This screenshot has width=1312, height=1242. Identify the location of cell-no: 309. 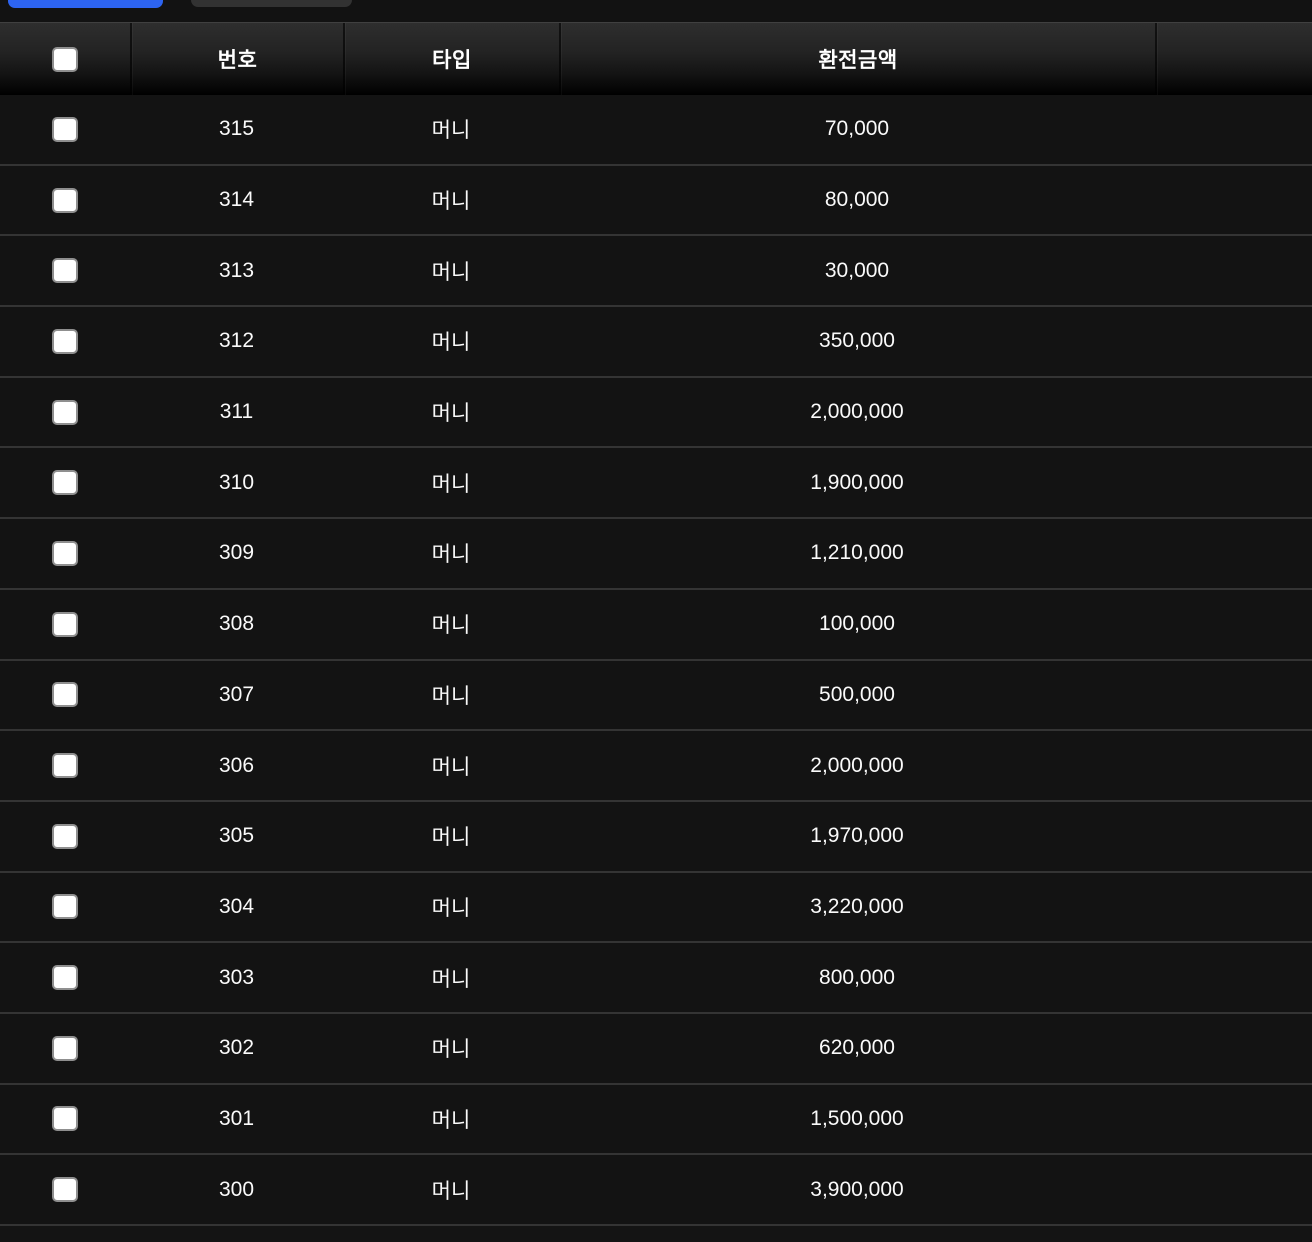
(236, 553).